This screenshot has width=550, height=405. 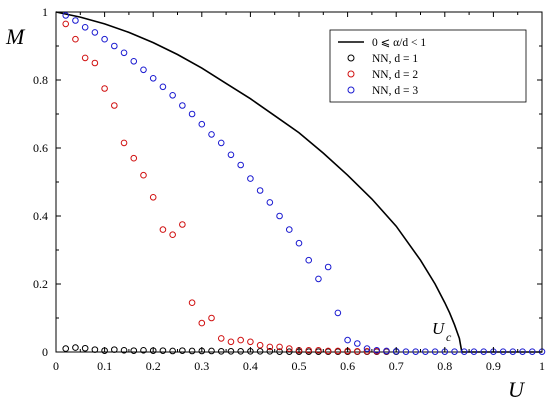 What do you see at coordinates (395, 91) in the screenshot?
I see `legend-label-d3: NN, d = 3` at bounding box center [395, 91].